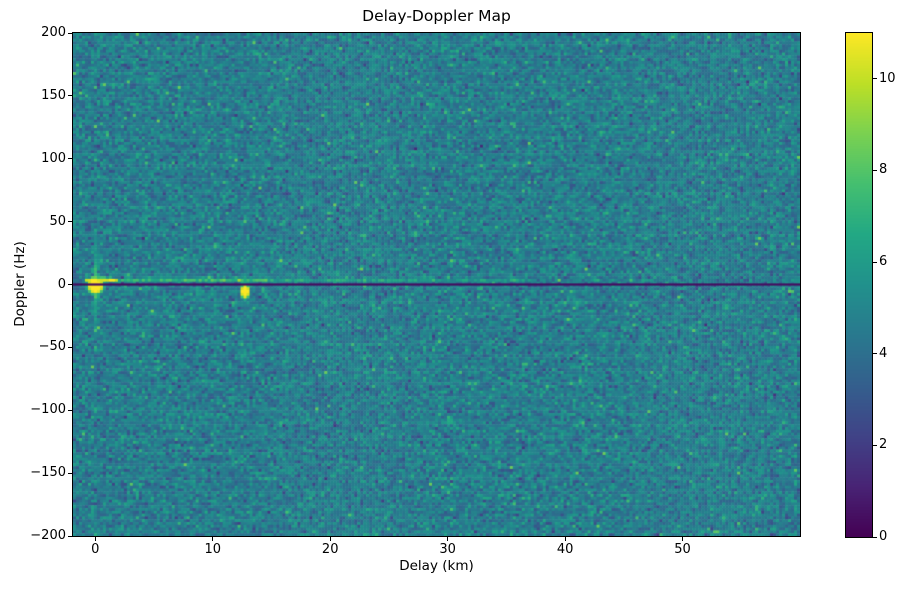  What do you see at coordinates (565, 549) in the screenshot?
I see `x-tick-label: 40` at bounding box center [565, 549].